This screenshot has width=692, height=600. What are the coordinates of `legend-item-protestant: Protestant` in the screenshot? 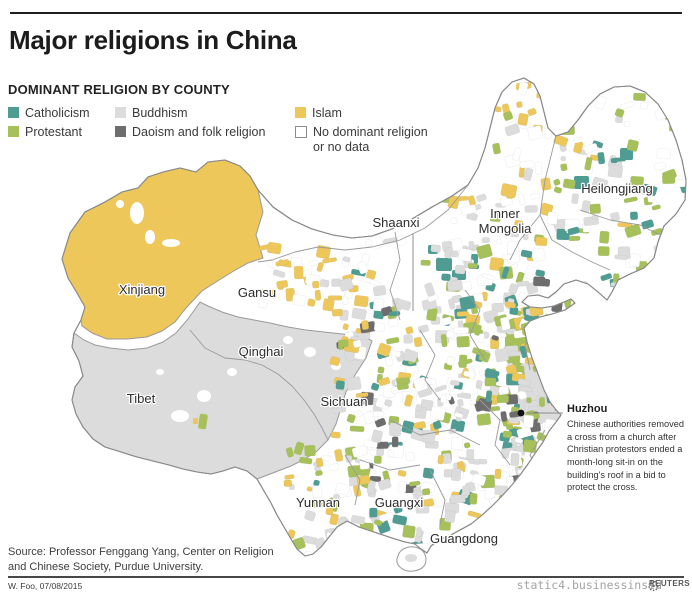 It's located at (45, 132).